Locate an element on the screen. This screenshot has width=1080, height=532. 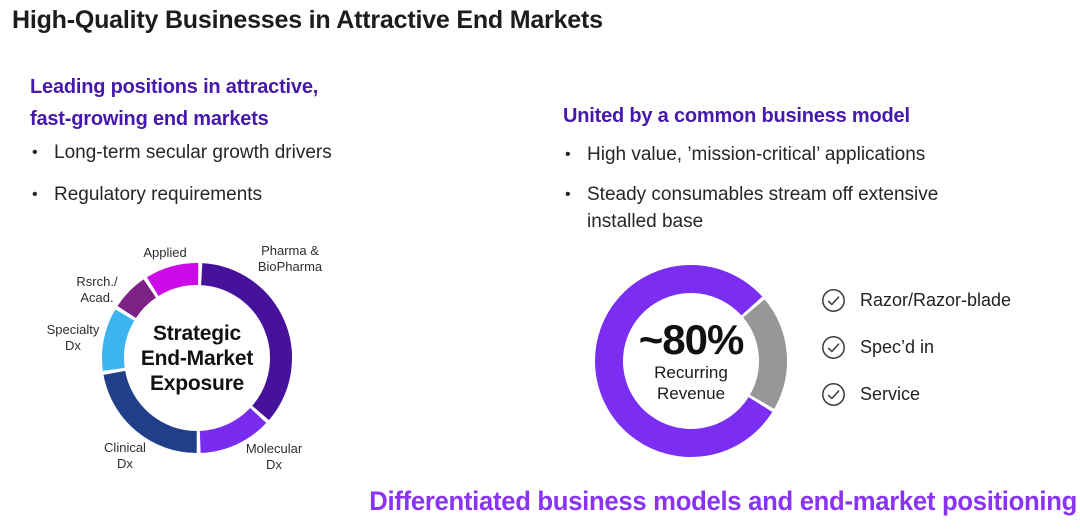
list-item: • Long-term secular growth drivers is located at coordinates (182, 152).